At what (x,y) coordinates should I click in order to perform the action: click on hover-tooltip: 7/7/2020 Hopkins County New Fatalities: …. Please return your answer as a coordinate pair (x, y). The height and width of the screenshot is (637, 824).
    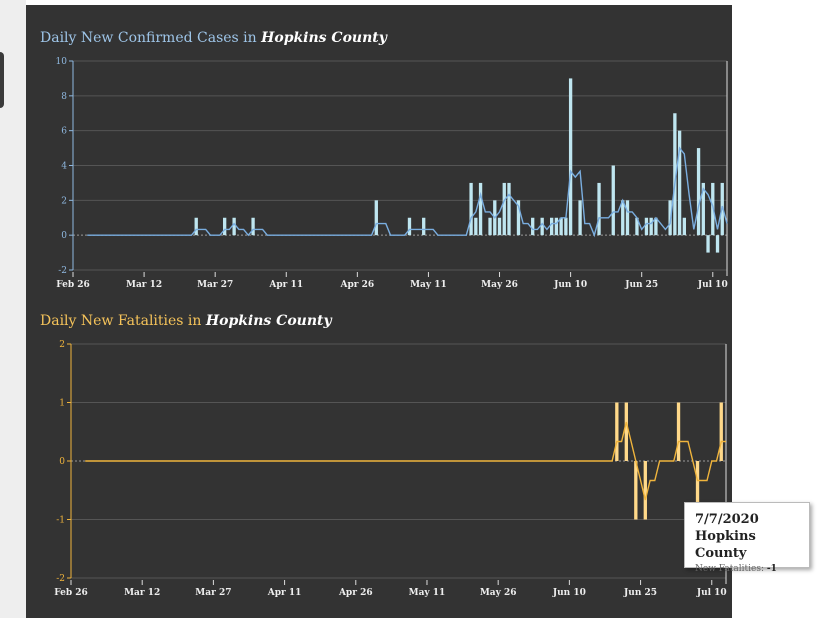
    Looking at the image, I should click on (747, 538).